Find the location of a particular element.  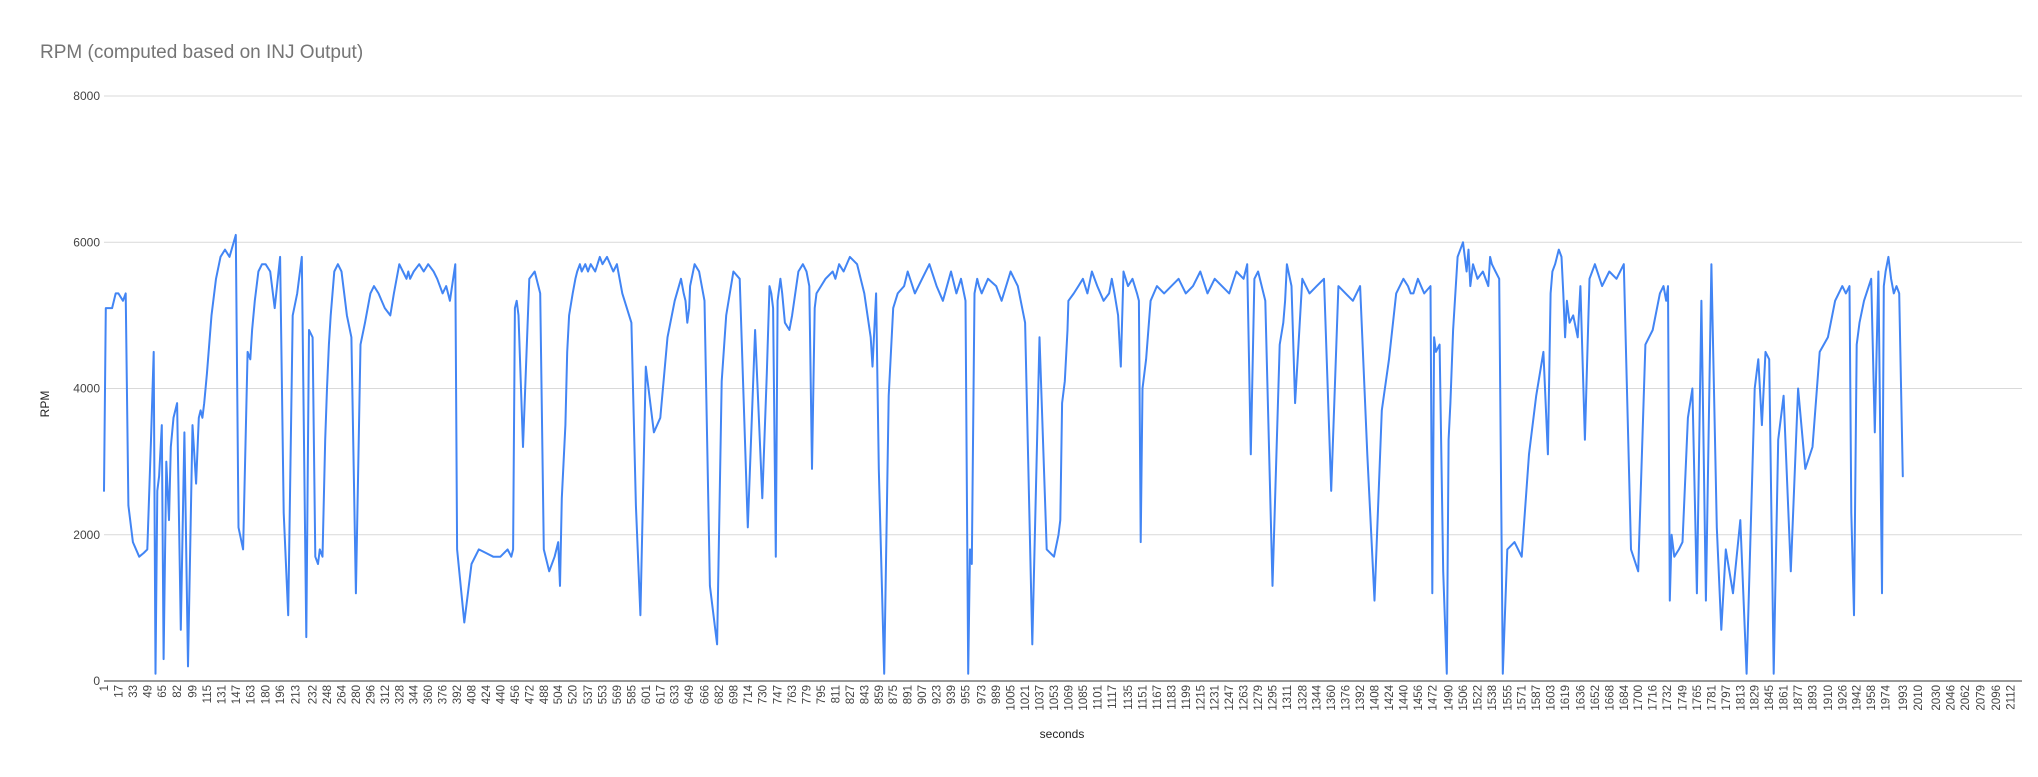

x-tick-label: 424 is located at coordinates (487, 694).